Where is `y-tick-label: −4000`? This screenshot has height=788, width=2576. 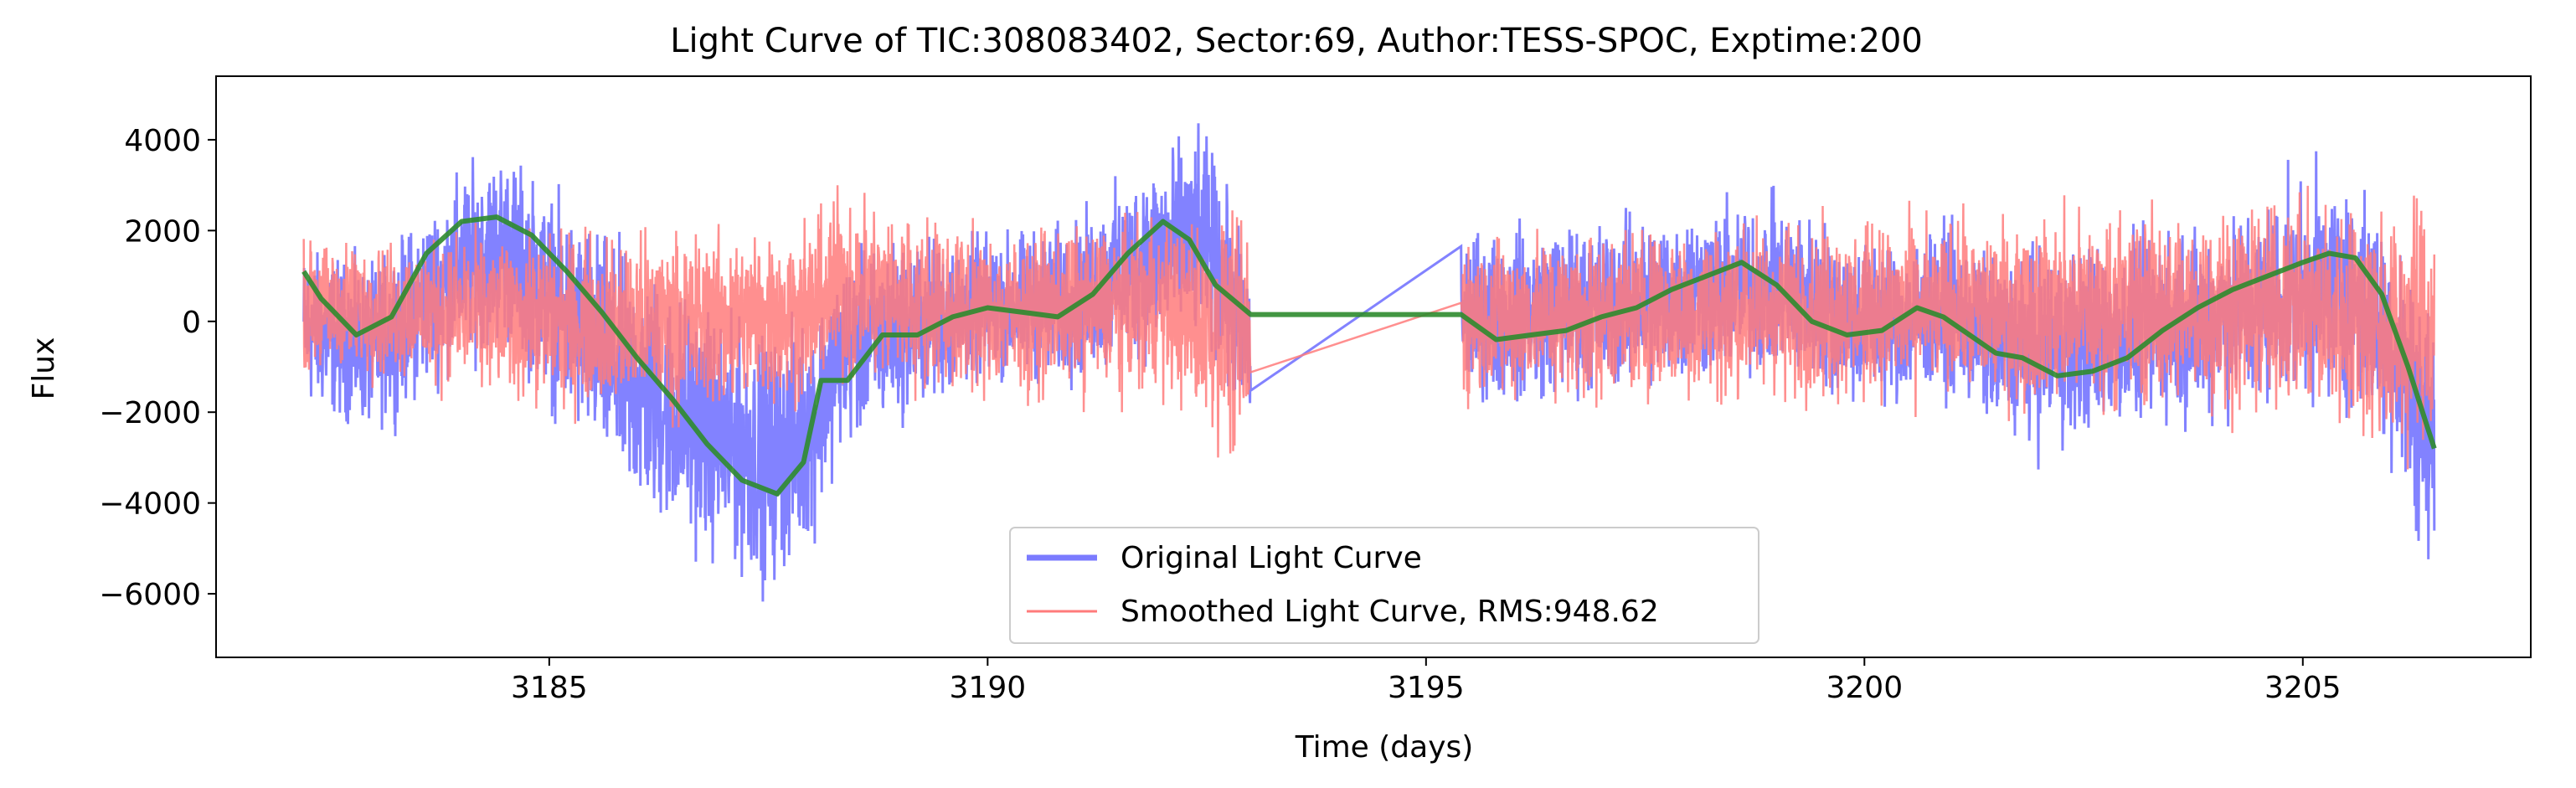
y-tick-label: −4000 is located at coordinates (150, 504).